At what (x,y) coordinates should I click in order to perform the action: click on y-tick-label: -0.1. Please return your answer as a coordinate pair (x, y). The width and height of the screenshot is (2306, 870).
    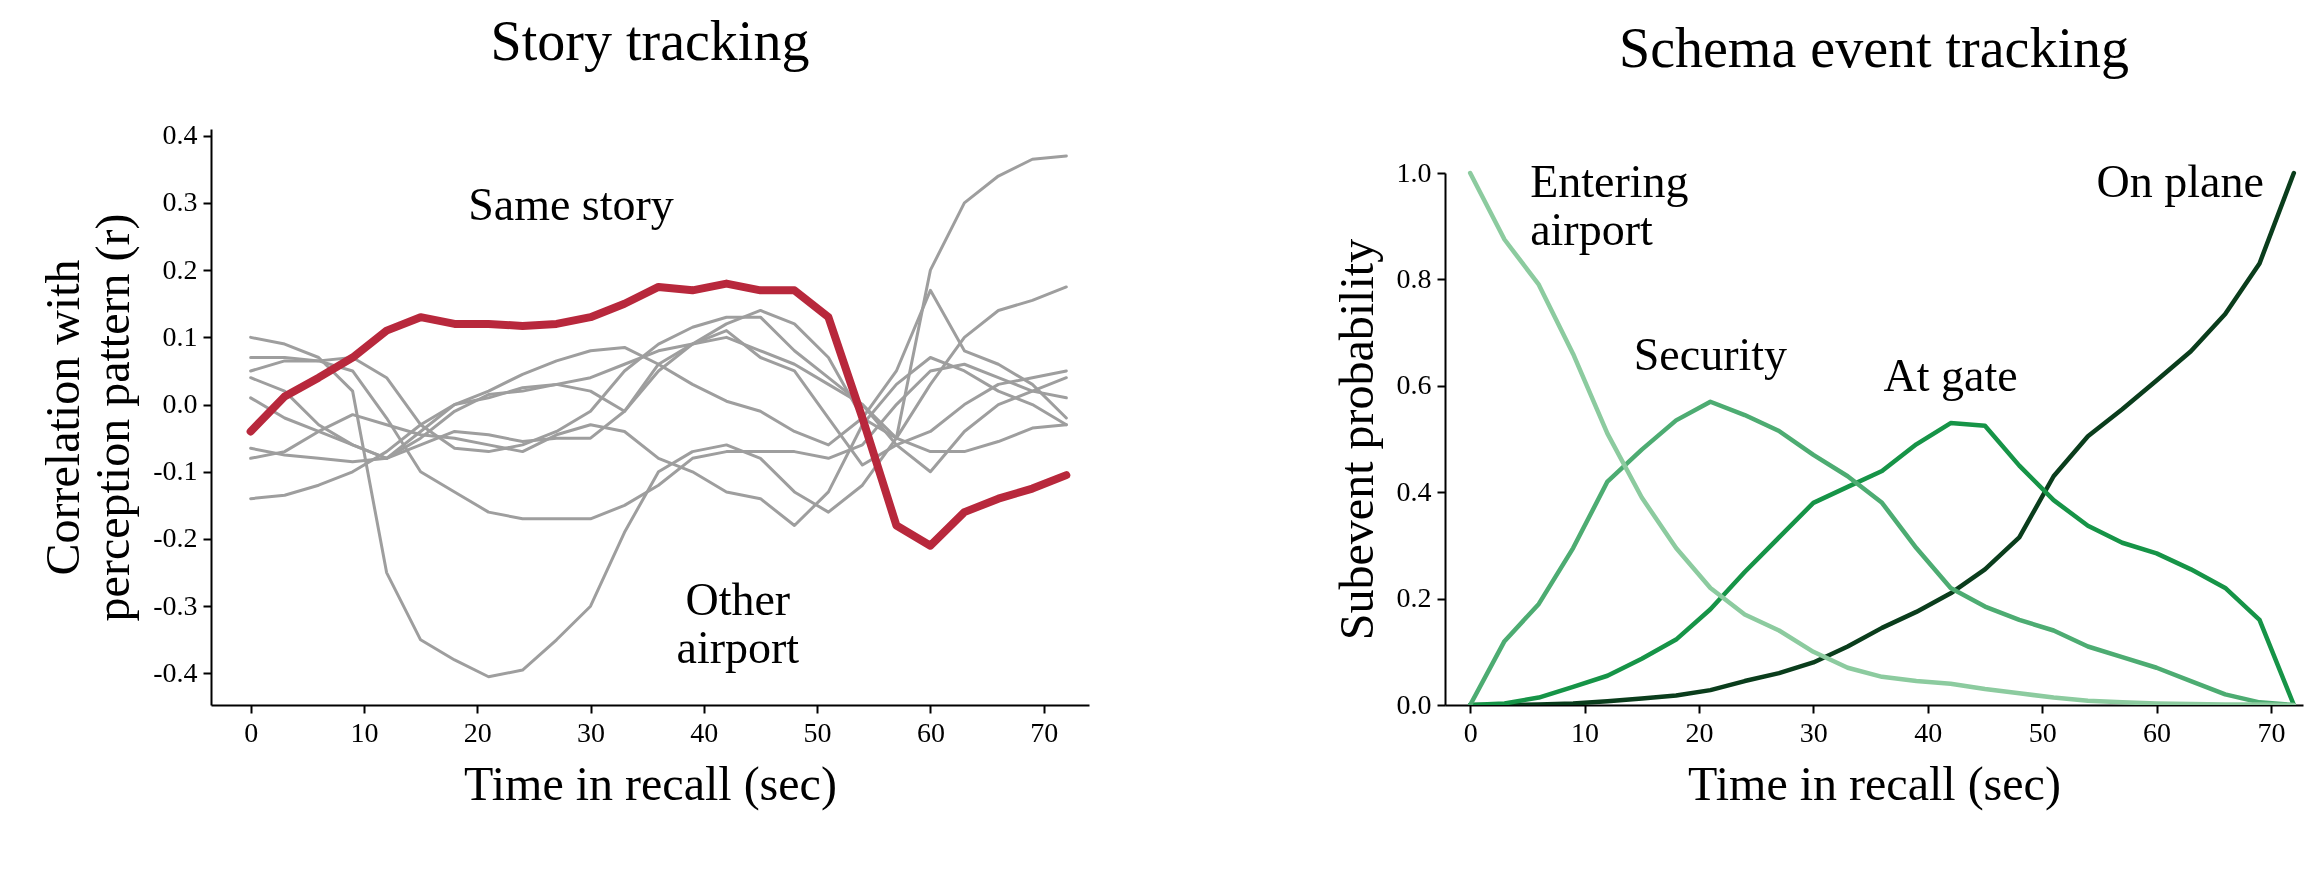
    Looking at the image, I should click on (175, 471).